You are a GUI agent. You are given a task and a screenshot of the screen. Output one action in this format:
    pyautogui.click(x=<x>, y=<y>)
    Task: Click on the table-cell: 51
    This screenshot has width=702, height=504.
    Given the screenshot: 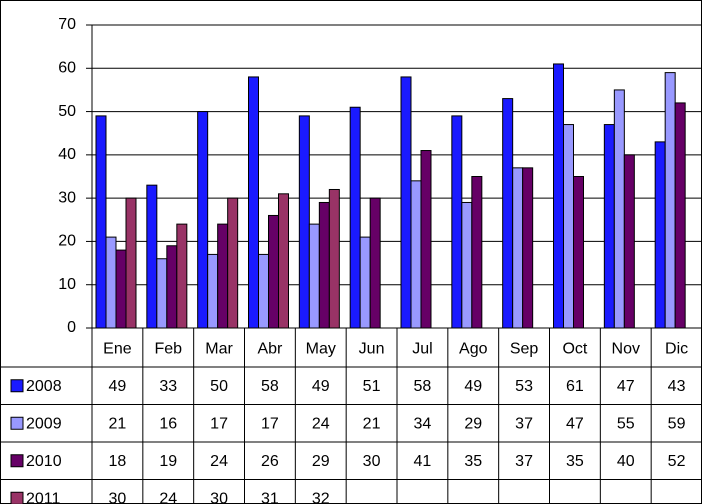 What is the action you would take?
    pyautogui.click(x=372, y=386)
    